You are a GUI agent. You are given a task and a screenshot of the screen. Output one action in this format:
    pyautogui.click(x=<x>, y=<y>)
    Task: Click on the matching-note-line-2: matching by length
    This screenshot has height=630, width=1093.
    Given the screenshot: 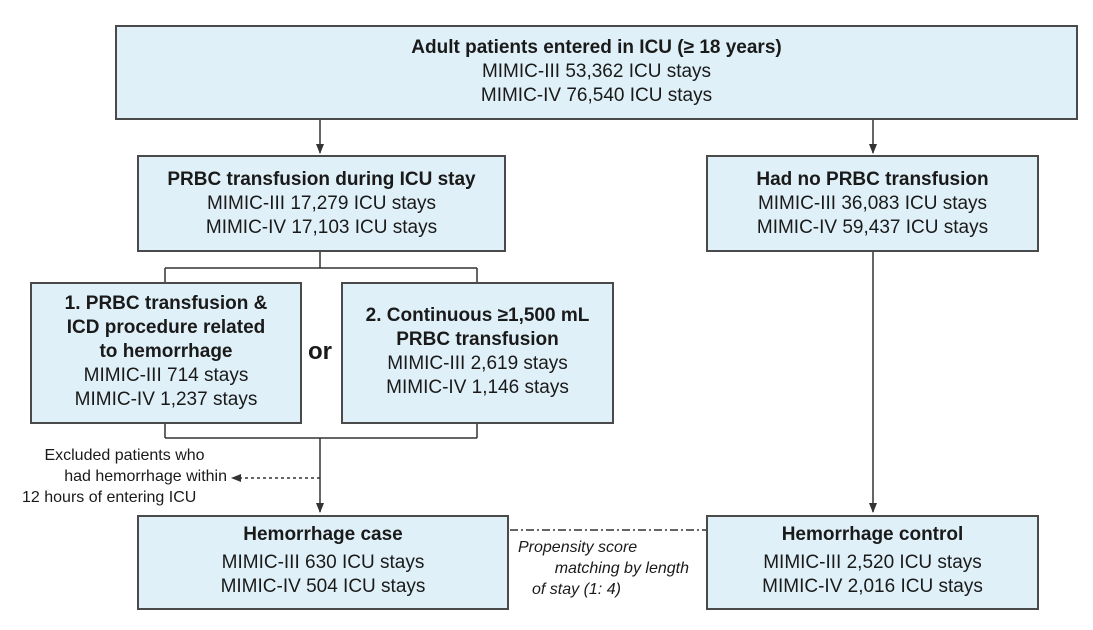 What is the action you would take?
    pyautogui.click(x=621, y=568)
    